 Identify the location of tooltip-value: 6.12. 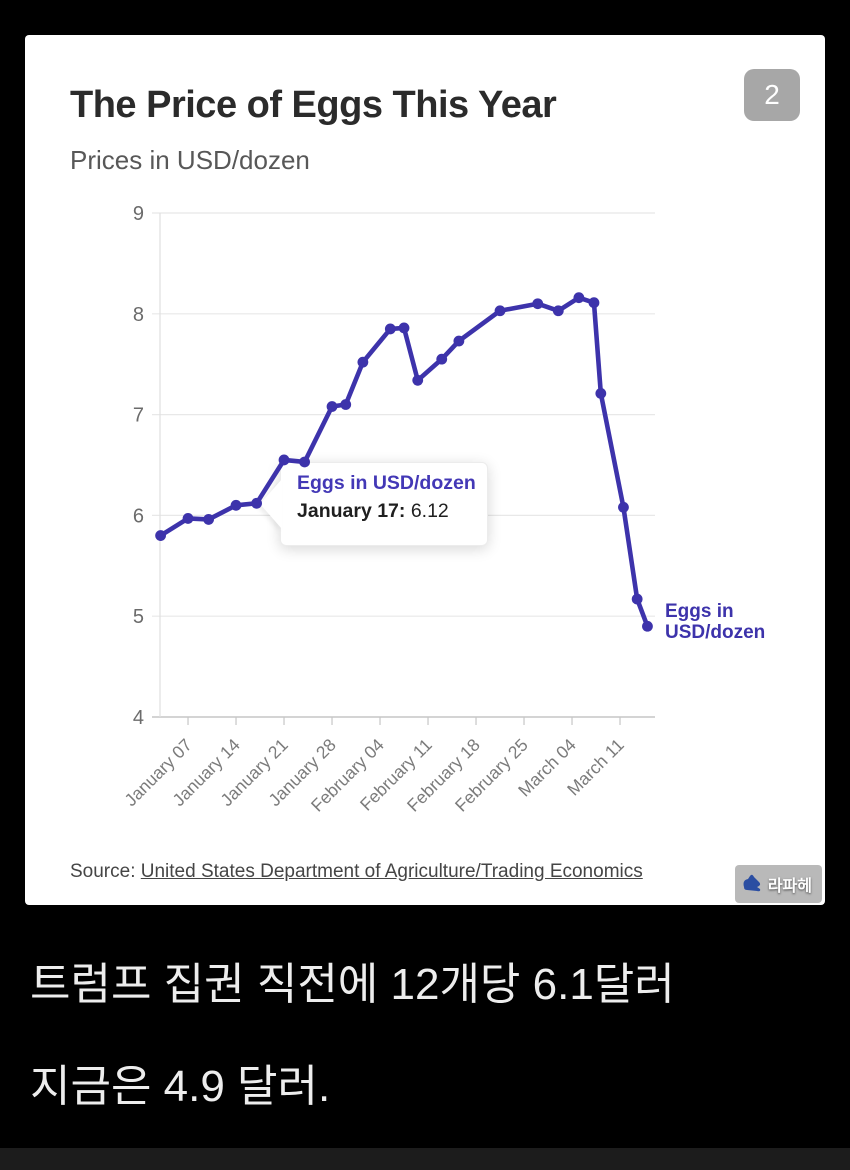
(429, 511).